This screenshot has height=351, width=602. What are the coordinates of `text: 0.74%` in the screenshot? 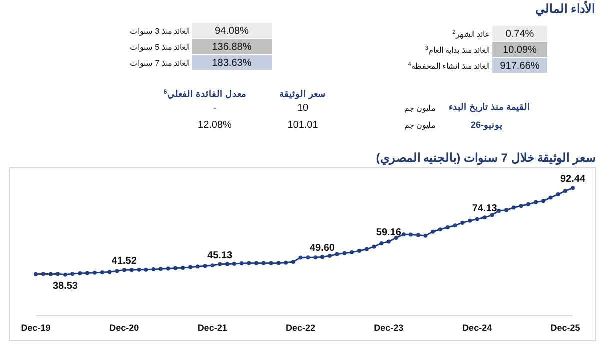 It's located at (520, 34).